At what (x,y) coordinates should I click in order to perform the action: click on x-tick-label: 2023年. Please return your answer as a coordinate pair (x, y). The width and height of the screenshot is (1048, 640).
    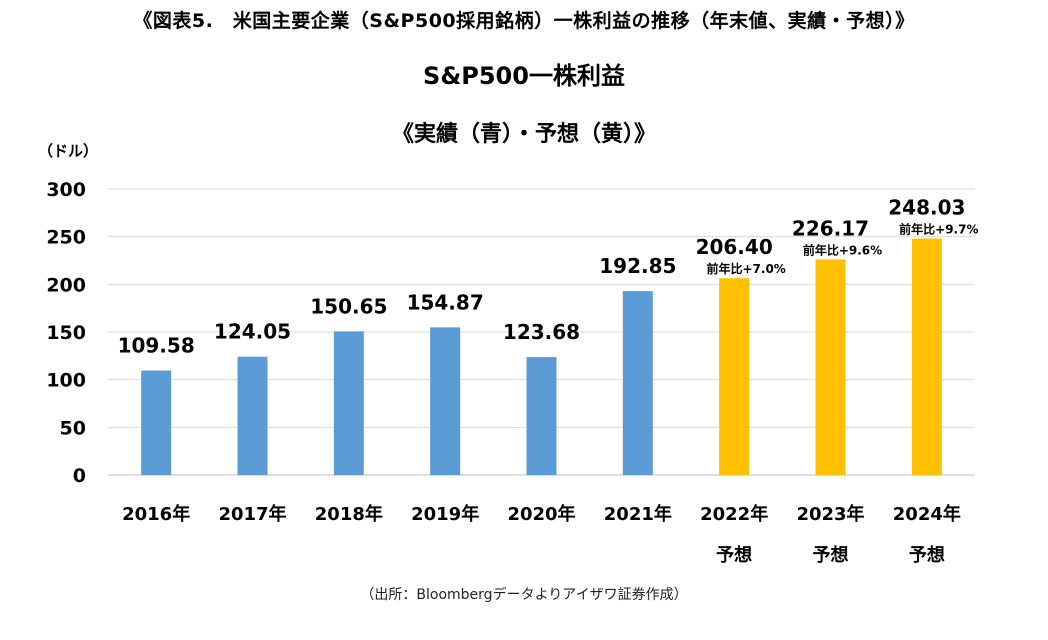
    Looking at the image, I should click on (830, 514).